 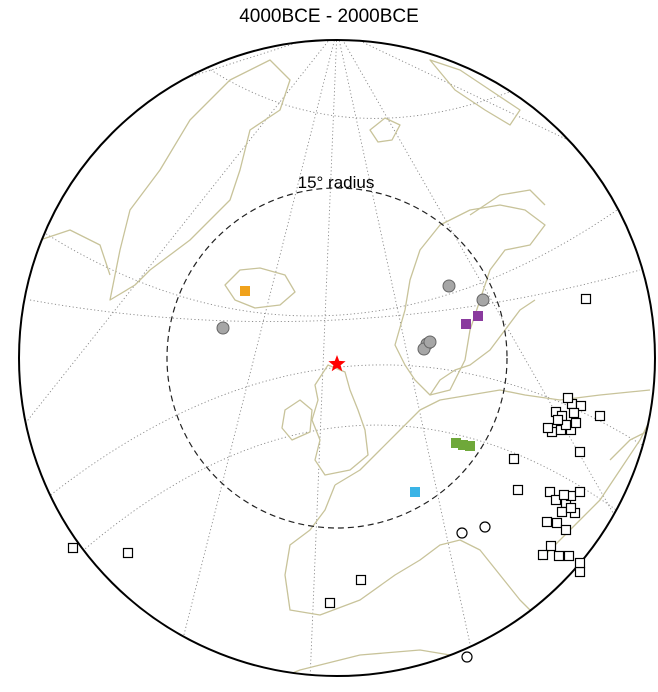 I want to click on balkans-coast, so click(x=597, y=485).